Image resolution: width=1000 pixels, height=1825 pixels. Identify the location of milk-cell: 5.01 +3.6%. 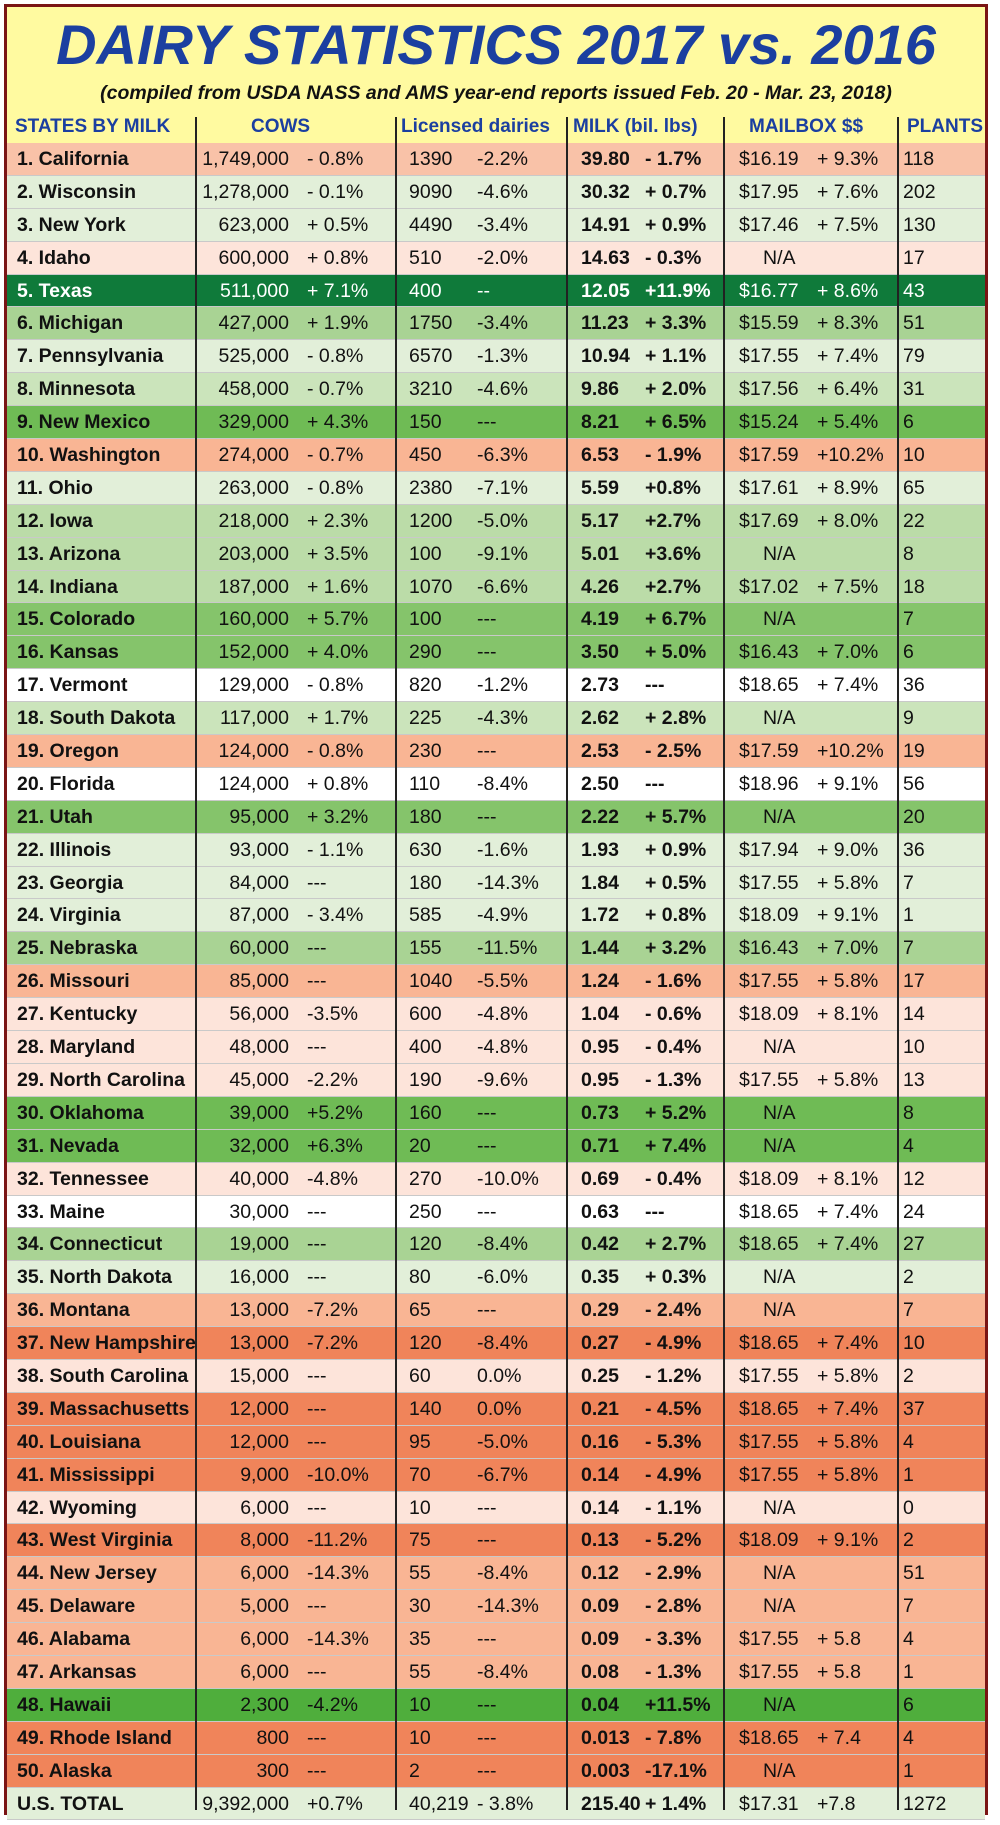
(648, 554).